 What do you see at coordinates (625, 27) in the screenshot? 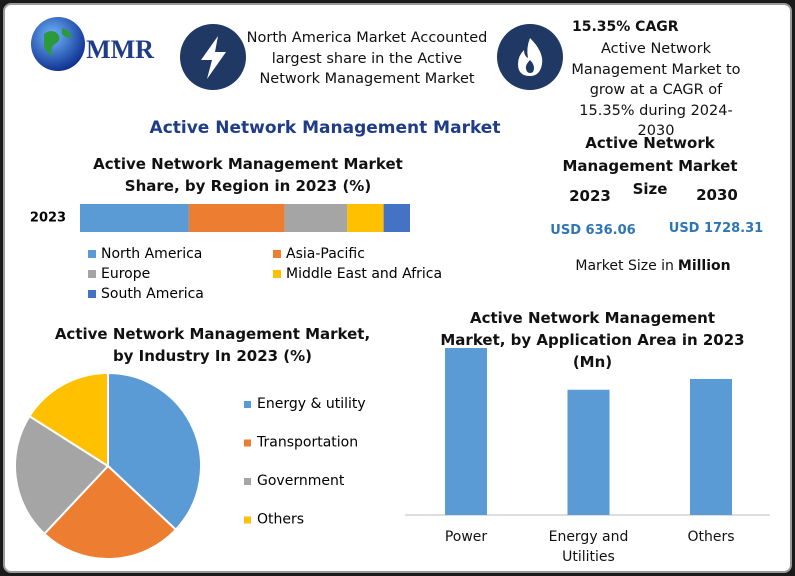
I see `cagr-title: 15.35% CAGR` at bounding box center [625, 27].